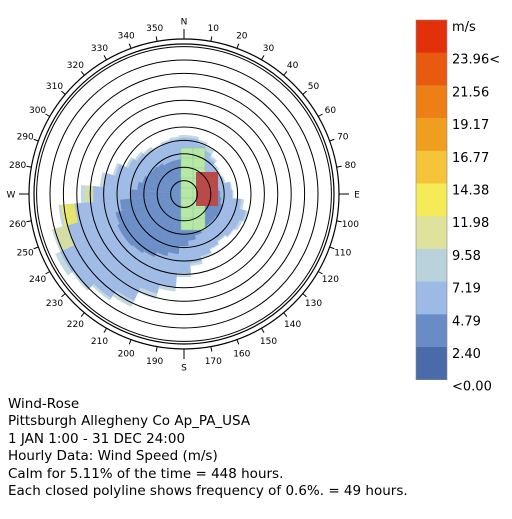  Describe the element at coordinates (184, 369) in the screenshot. I see `direction-label: S` at that location.